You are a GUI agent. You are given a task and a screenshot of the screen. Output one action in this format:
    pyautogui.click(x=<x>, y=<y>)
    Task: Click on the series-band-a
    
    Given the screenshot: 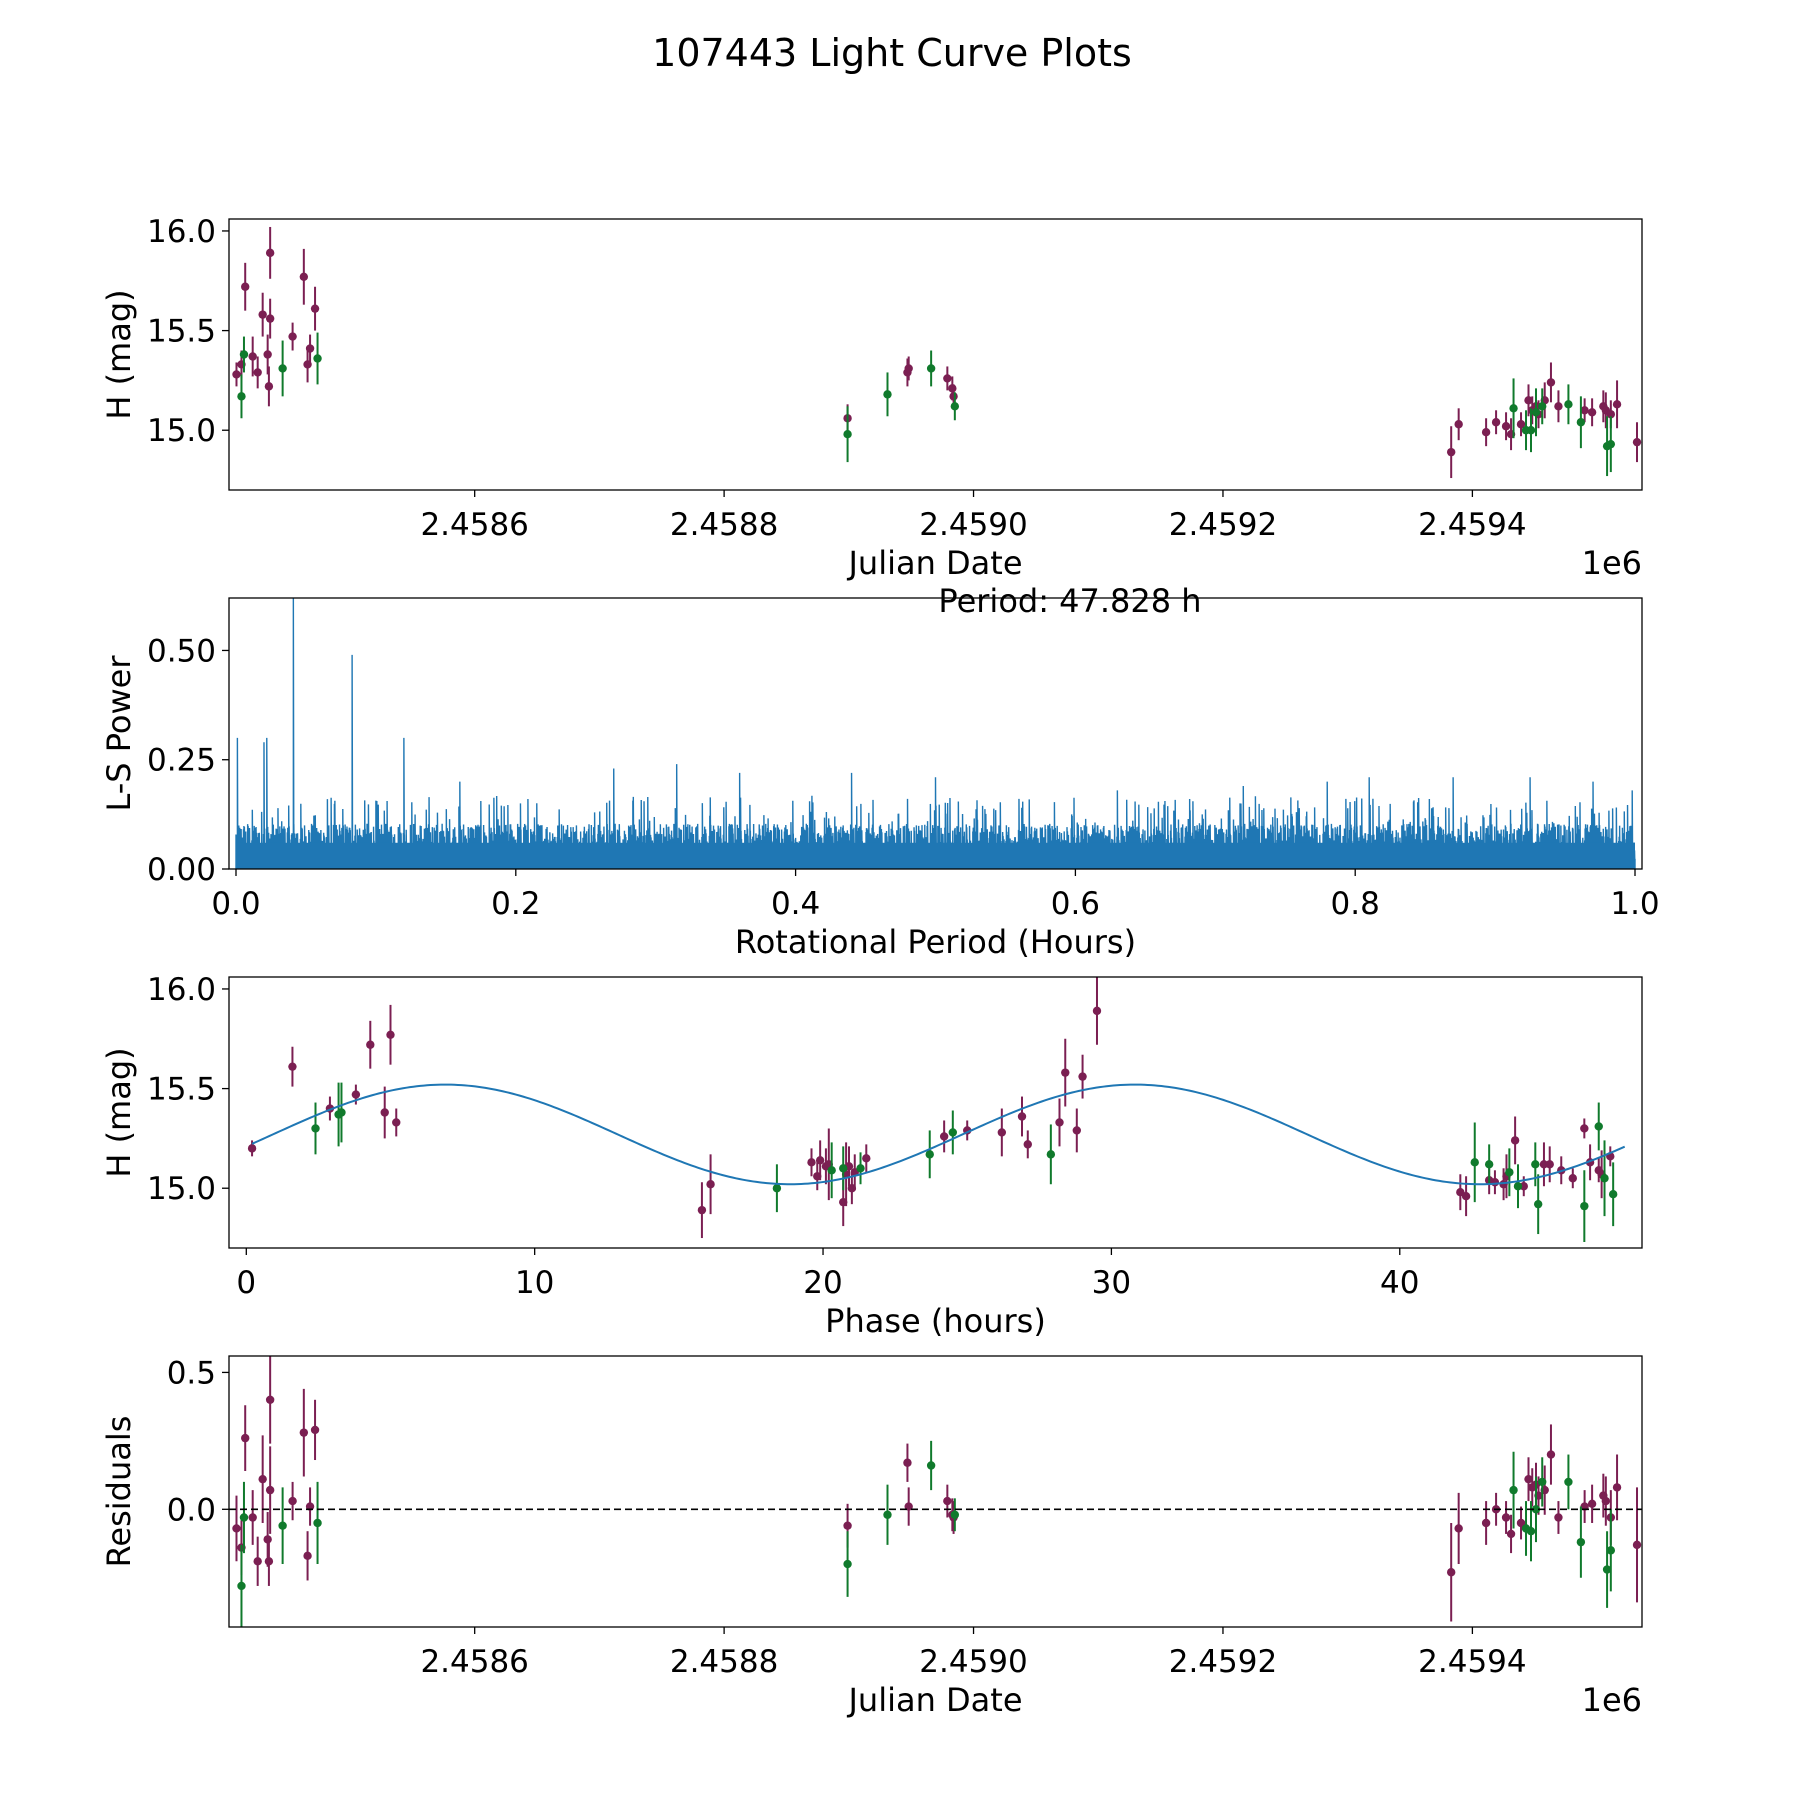 What is the action you would take?
    pyautogui.click(x=937, y=1489)
    